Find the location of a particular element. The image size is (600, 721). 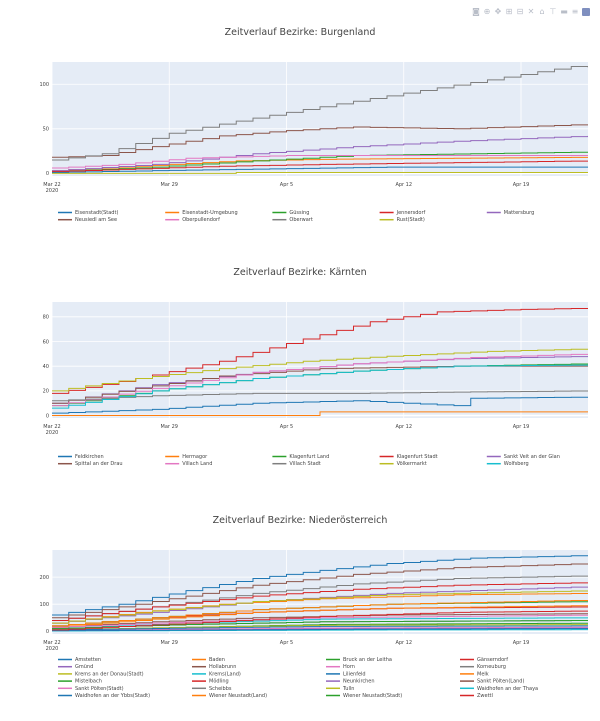

plotly-logo-icon is located at coordinates (586, 12).